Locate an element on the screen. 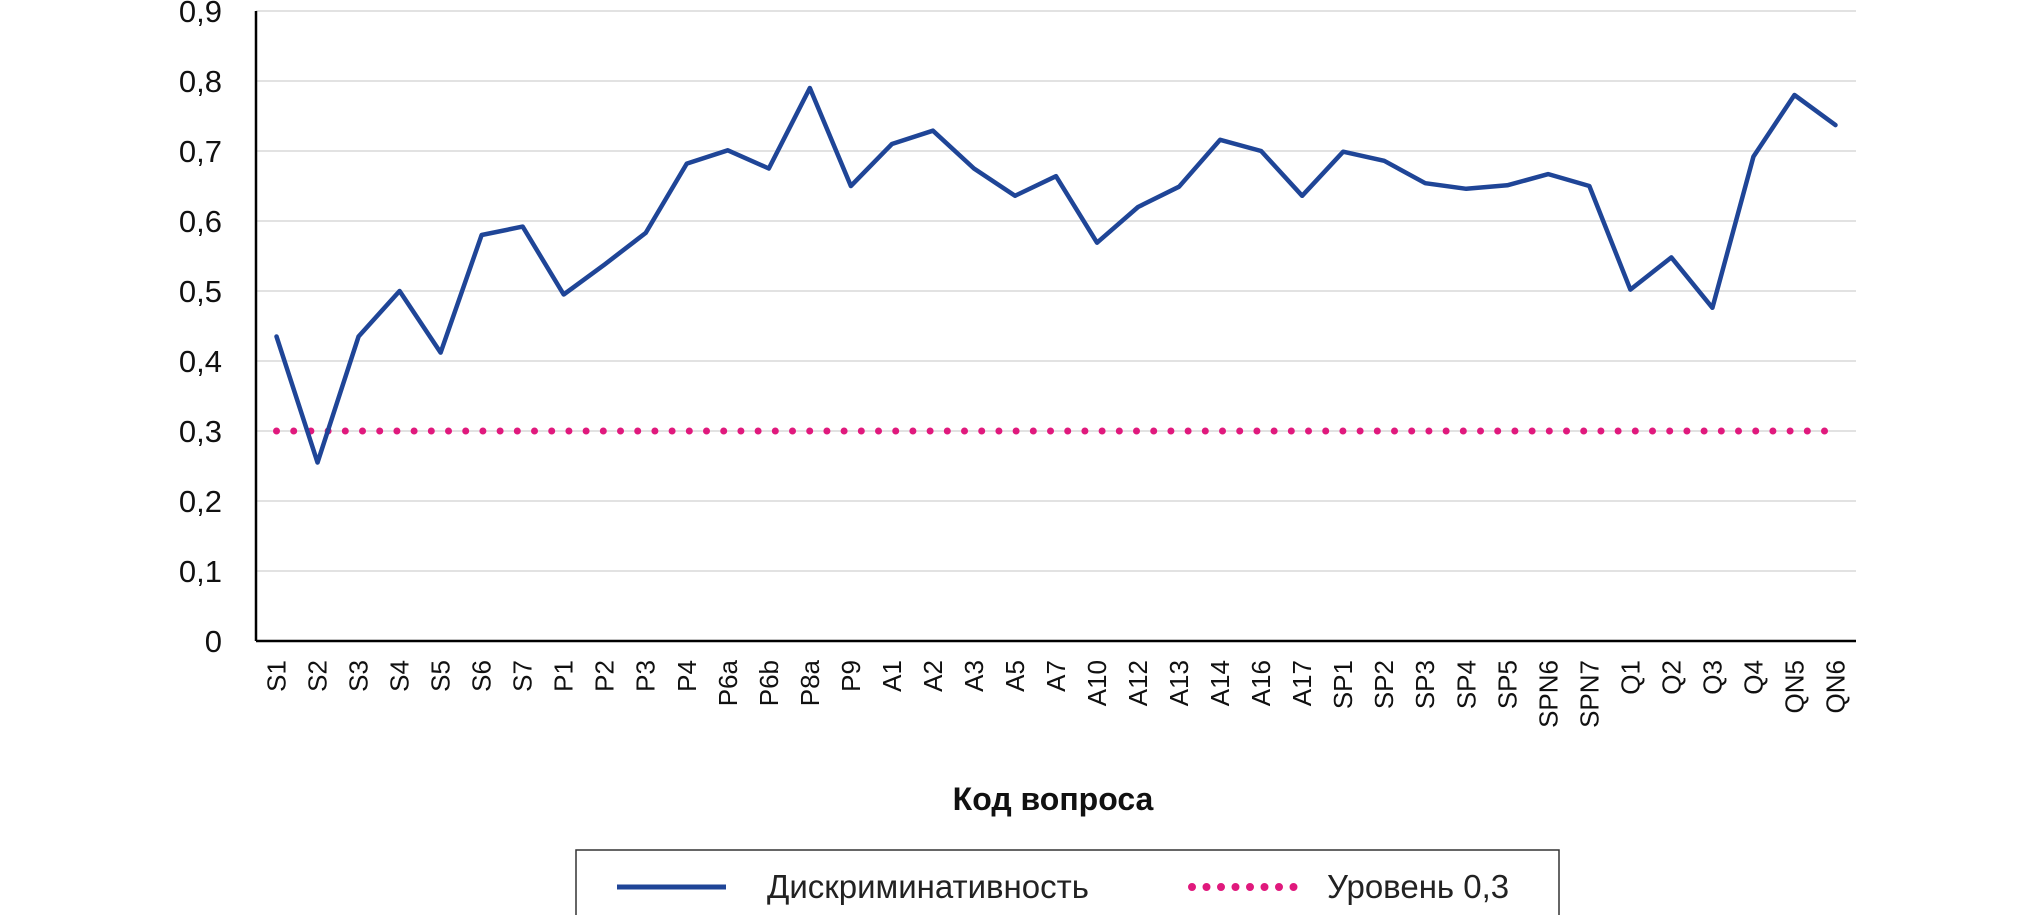  x-tick-label: P6a is located at coordinates (728, 682).